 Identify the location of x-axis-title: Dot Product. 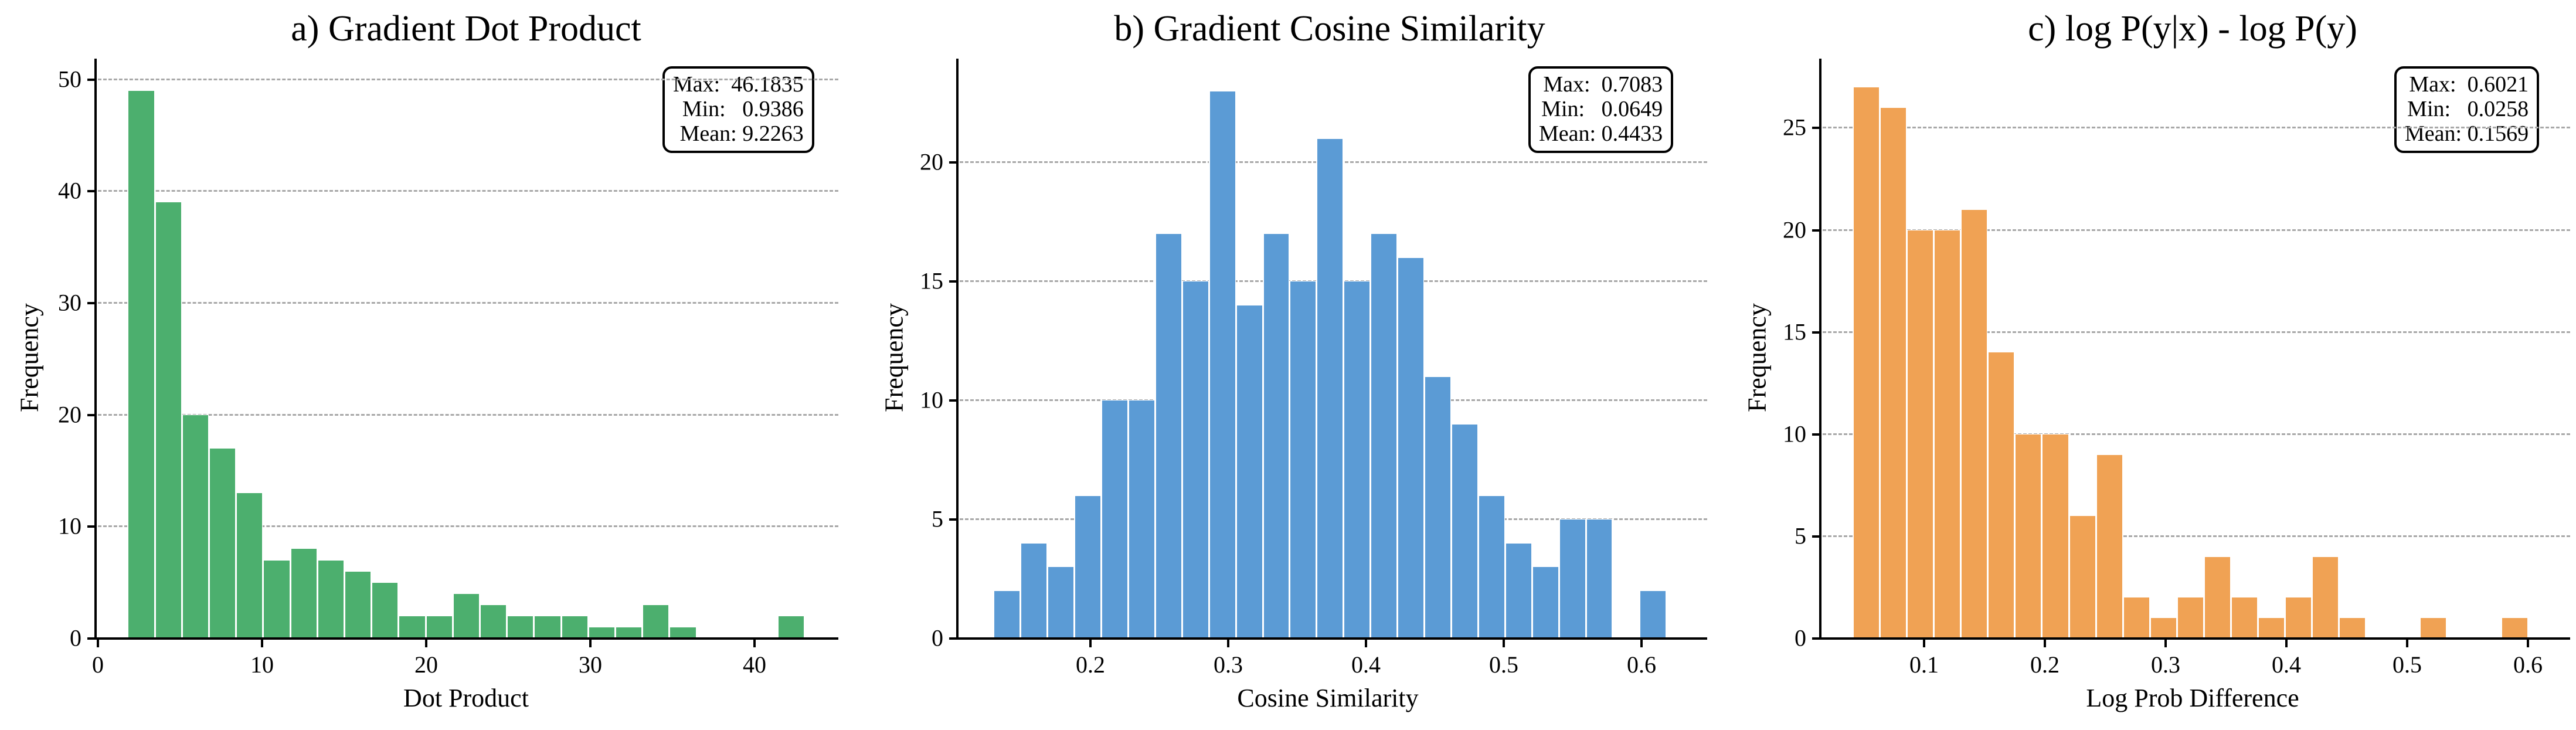
(466, 698).